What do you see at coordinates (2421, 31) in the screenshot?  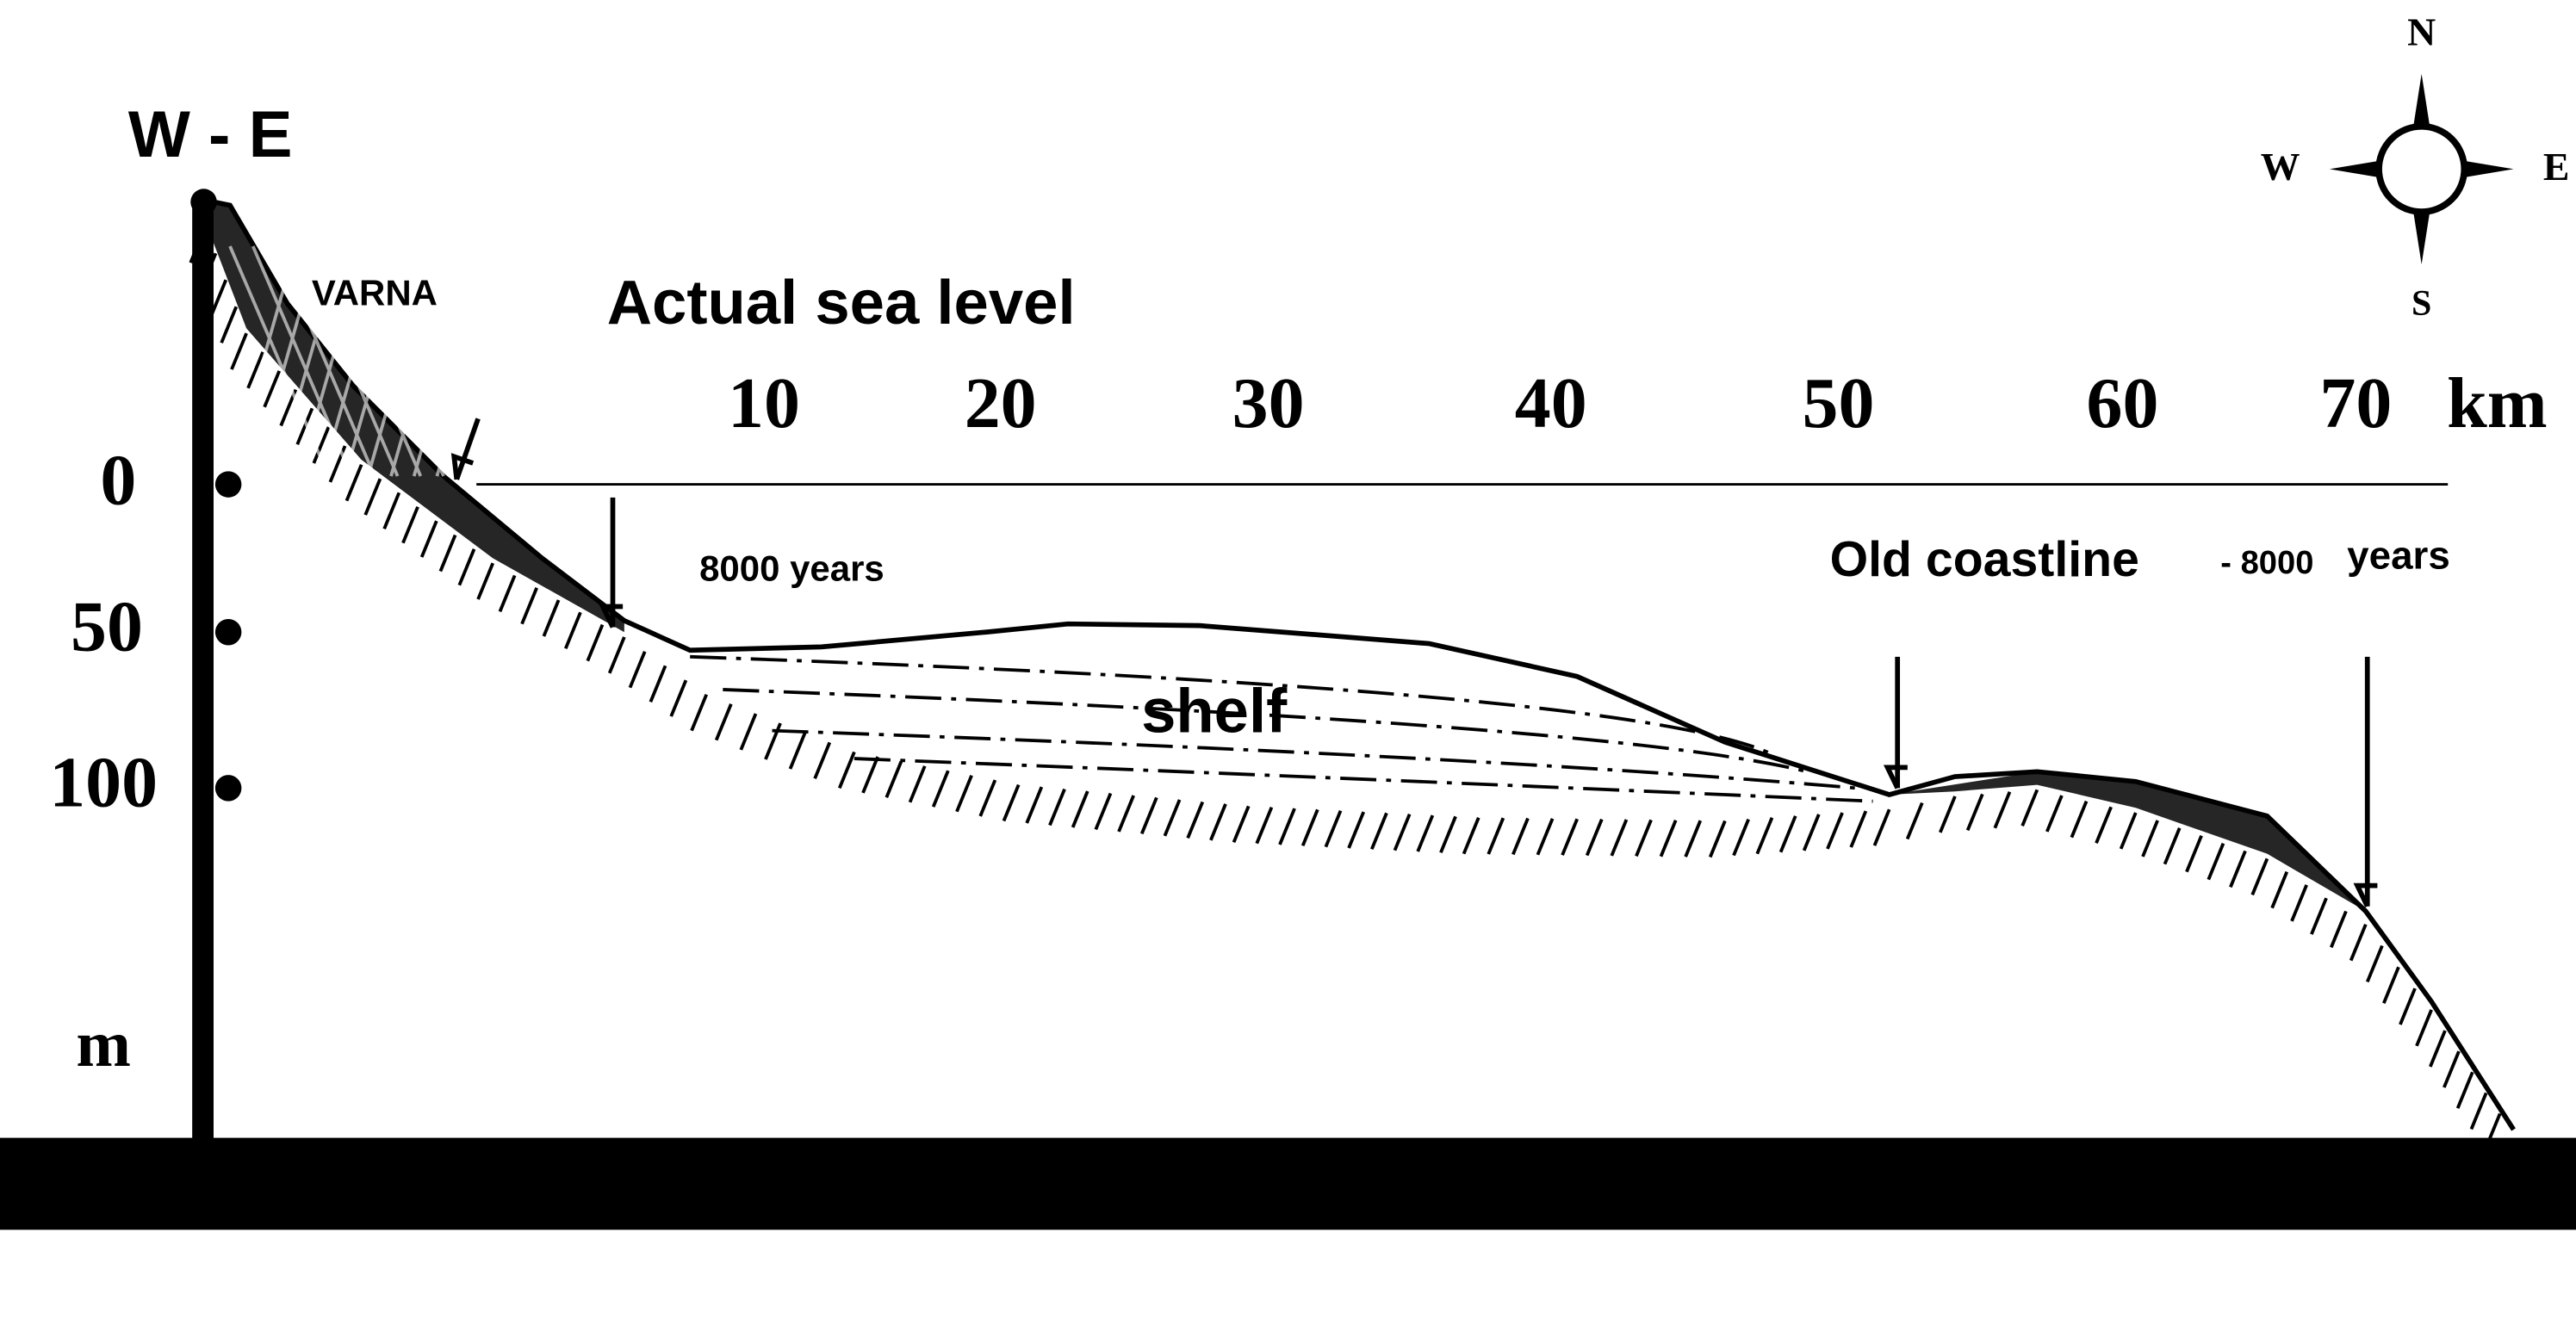 I see `compass-label: N` at bounding box center [2421, 31].